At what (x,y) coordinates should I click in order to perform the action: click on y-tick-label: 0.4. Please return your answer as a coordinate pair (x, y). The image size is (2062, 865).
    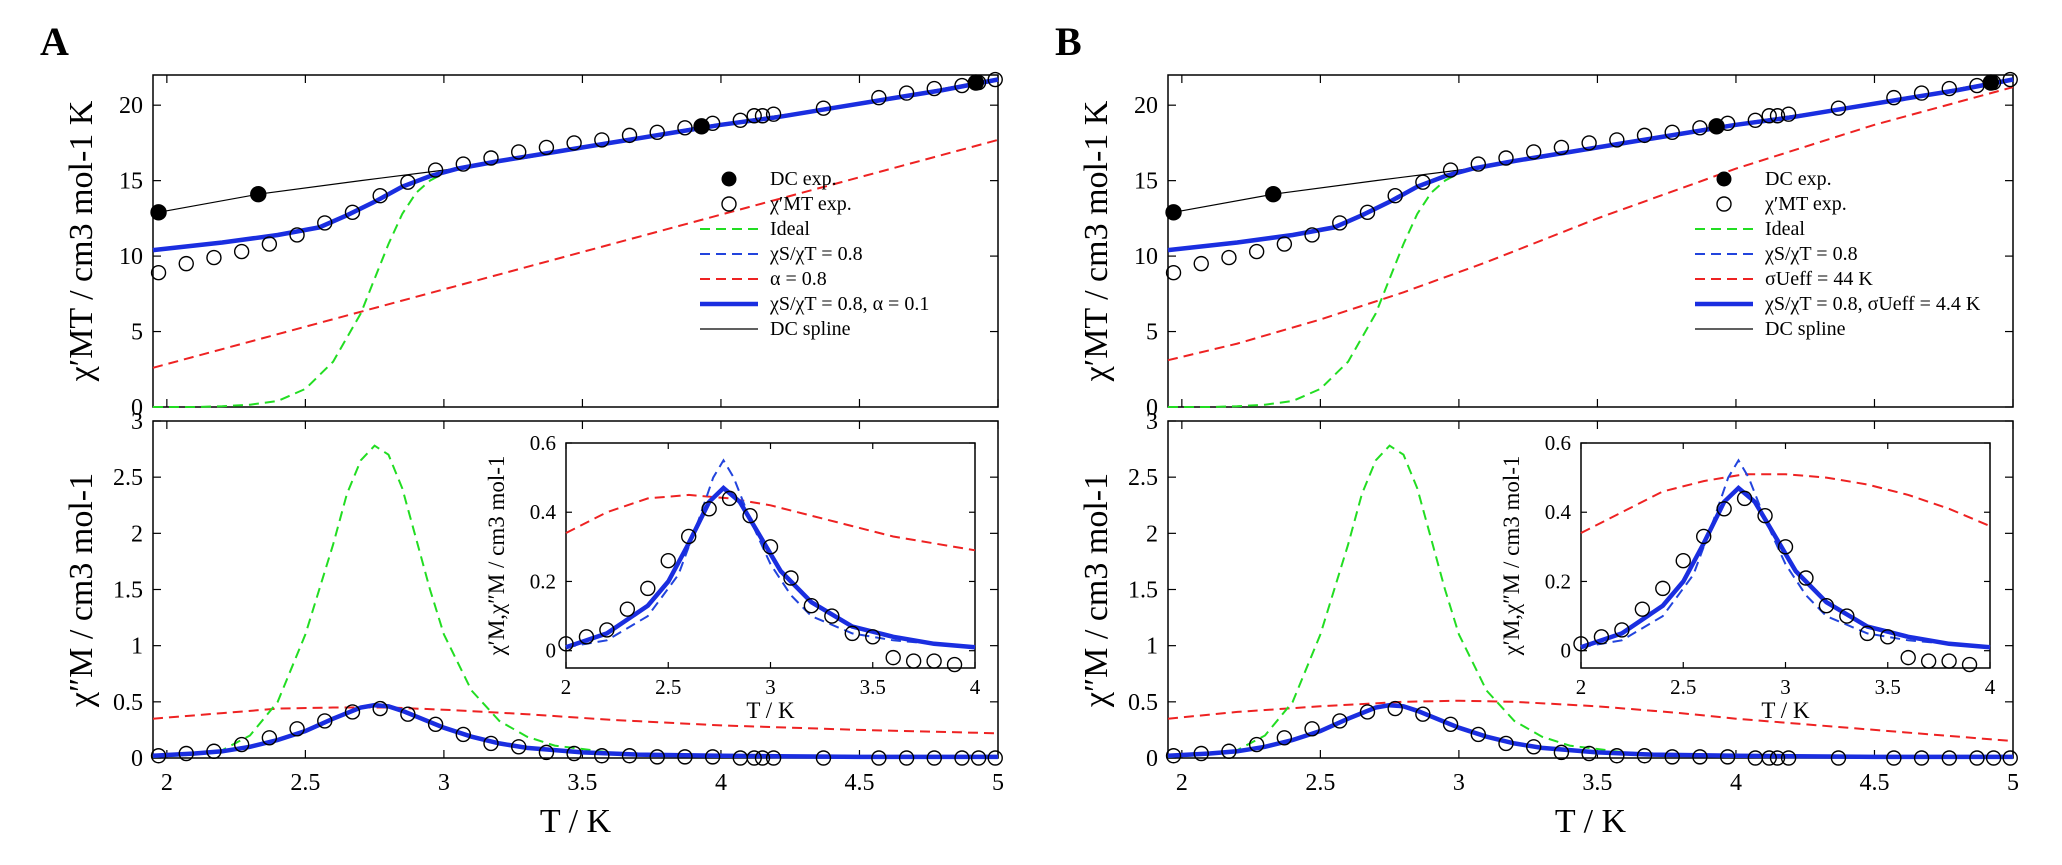
    Looking at the image, I should click on (1558, 512).